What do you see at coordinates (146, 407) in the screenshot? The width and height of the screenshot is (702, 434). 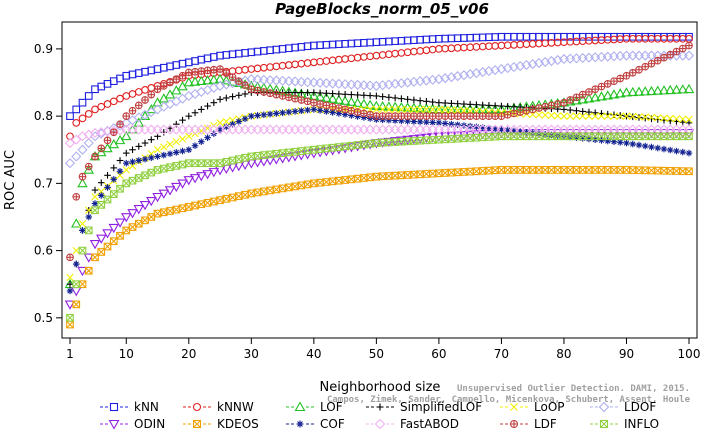 I see `legend-label: kNN` at bounding box center [146, 407].